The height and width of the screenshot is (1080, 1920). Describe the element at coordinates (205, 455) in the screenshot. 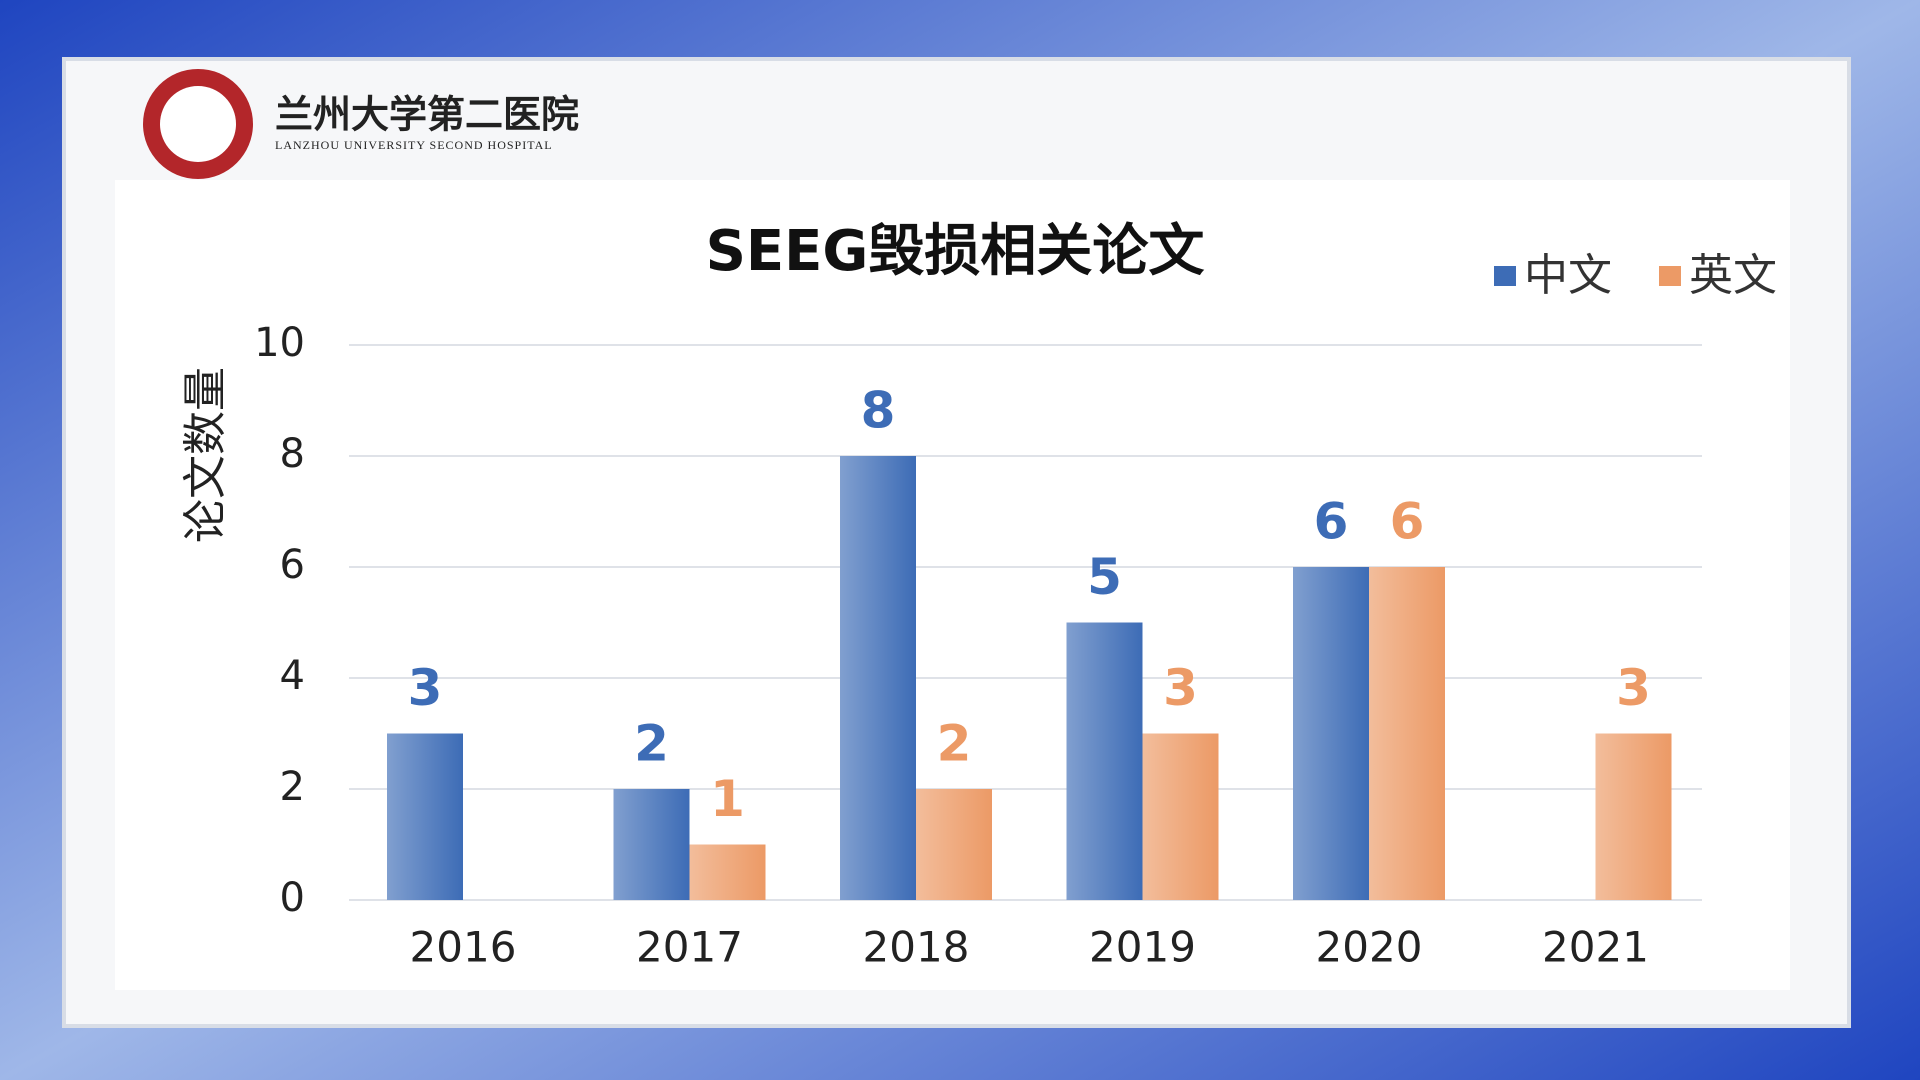

I see `y-axis-label: 论文数量` at that location.